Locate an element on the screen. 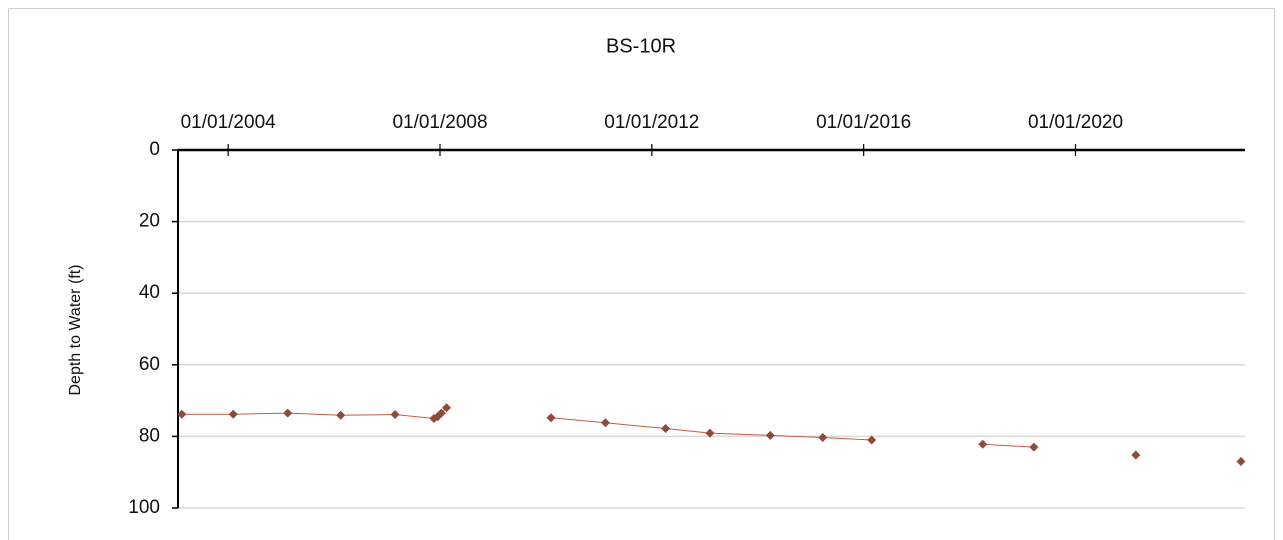 Image resolution: width=1283 pixels, height=540 pixels. x-tick-label: 01/01/2008 is located at coordinates (439, 122).